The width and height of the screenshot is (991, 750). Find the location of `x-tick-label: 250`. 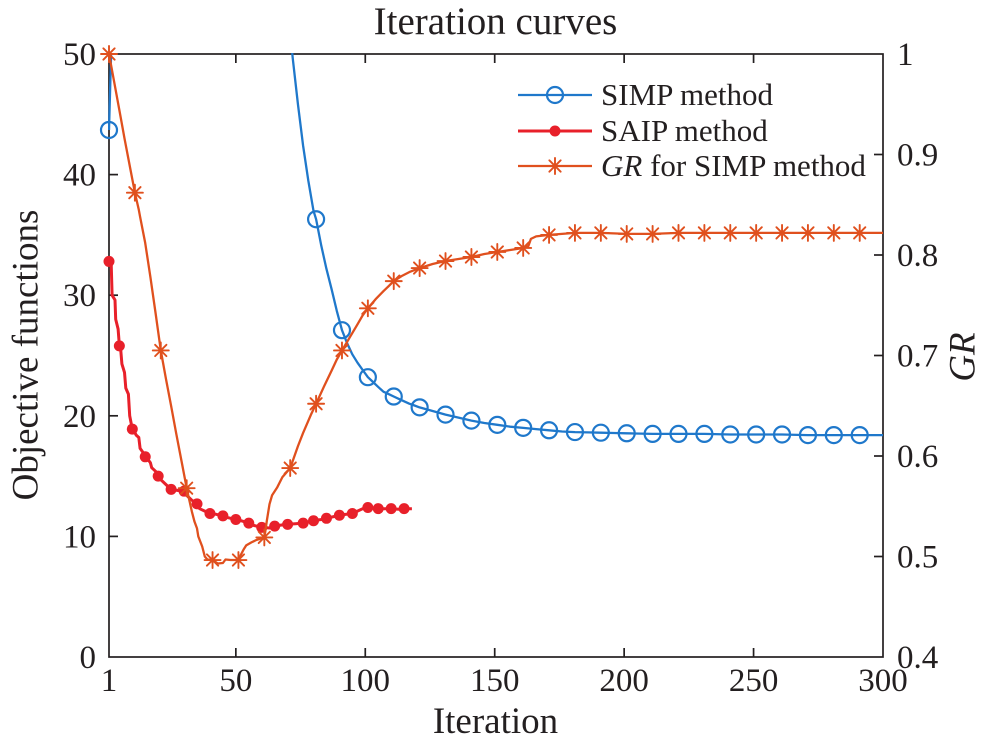

x-tick-label: 250 is located at coordinates (754, 681).